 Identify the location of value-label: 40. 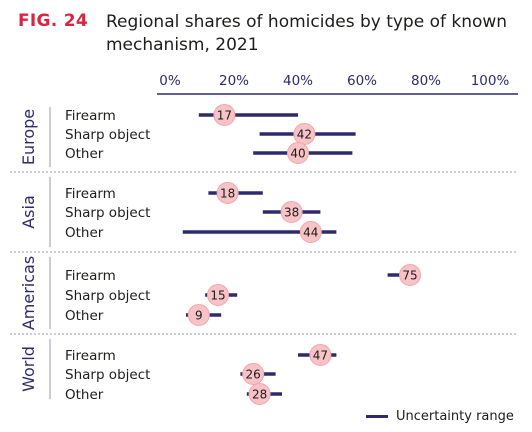
(297, 154).